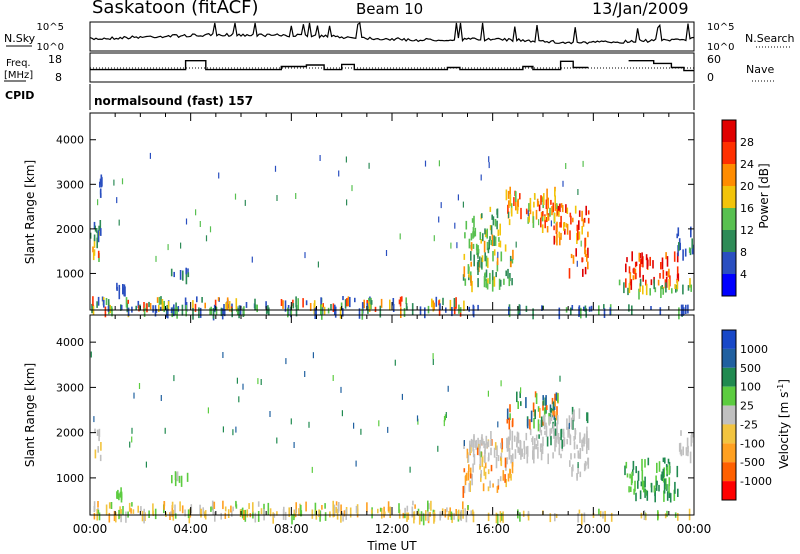 The width and height of the screenshot is (800, 554). Describe the element at coordinates (747, 186) in the screenshot. I see `colorbar-tick-label: 20` at that location.